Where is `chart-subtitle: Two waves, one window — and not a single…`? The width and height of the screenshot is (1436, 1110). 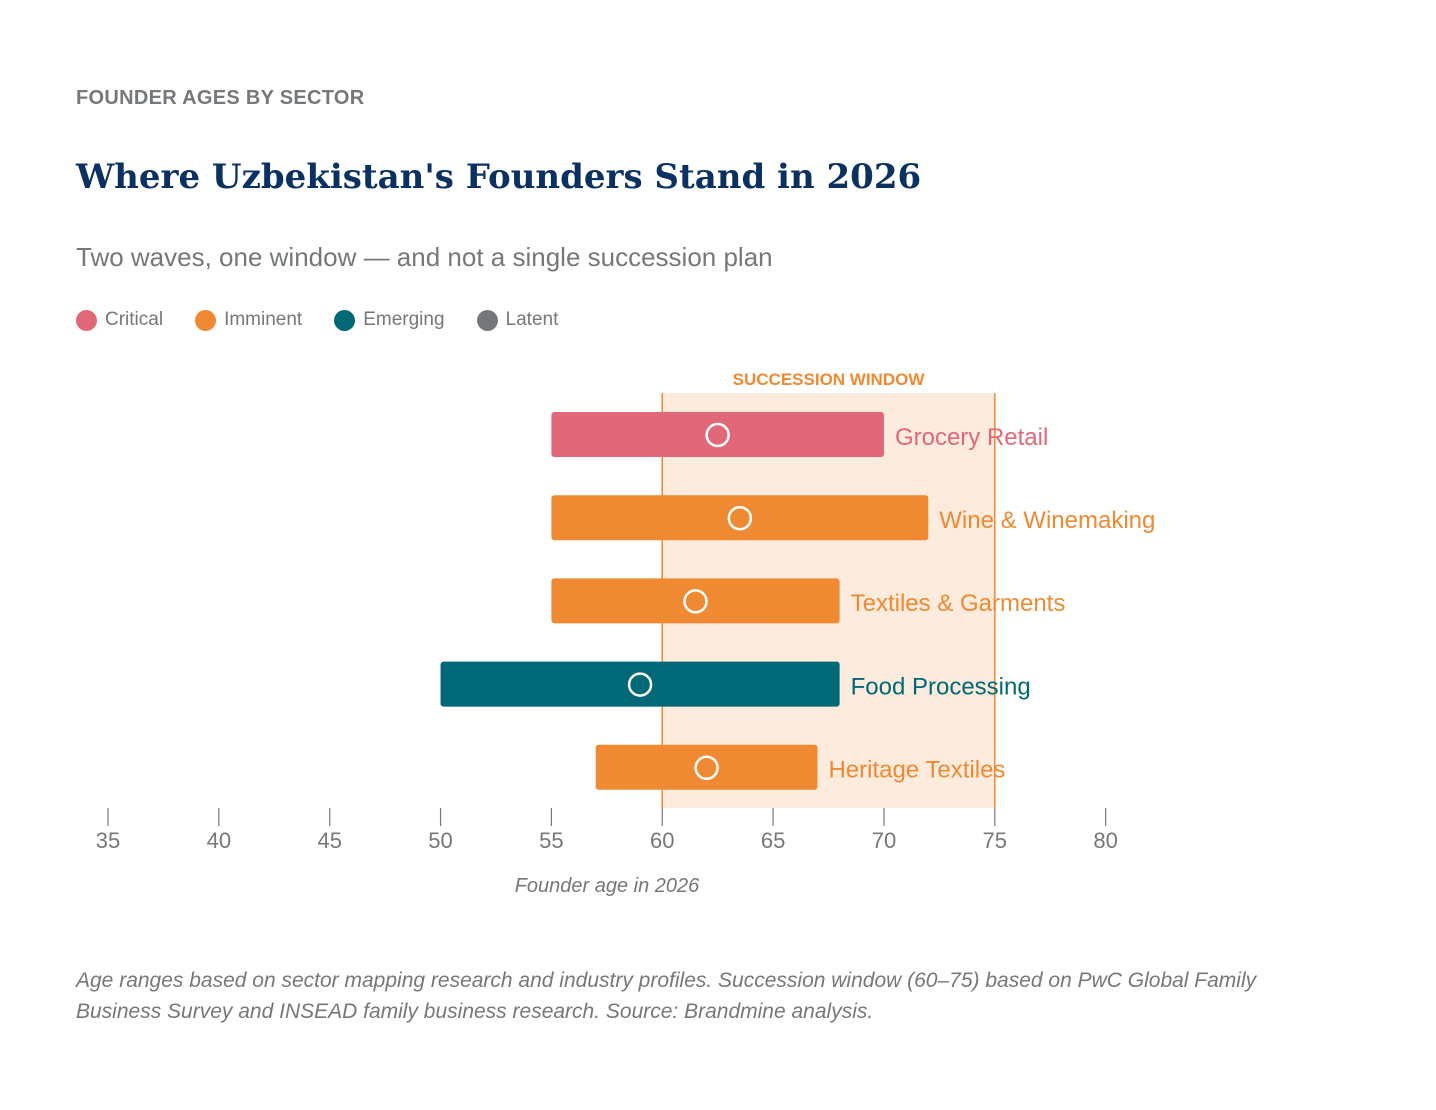
chart-subtitle: Two waves, one window — and not a single… is located at coordinates (424, 257).